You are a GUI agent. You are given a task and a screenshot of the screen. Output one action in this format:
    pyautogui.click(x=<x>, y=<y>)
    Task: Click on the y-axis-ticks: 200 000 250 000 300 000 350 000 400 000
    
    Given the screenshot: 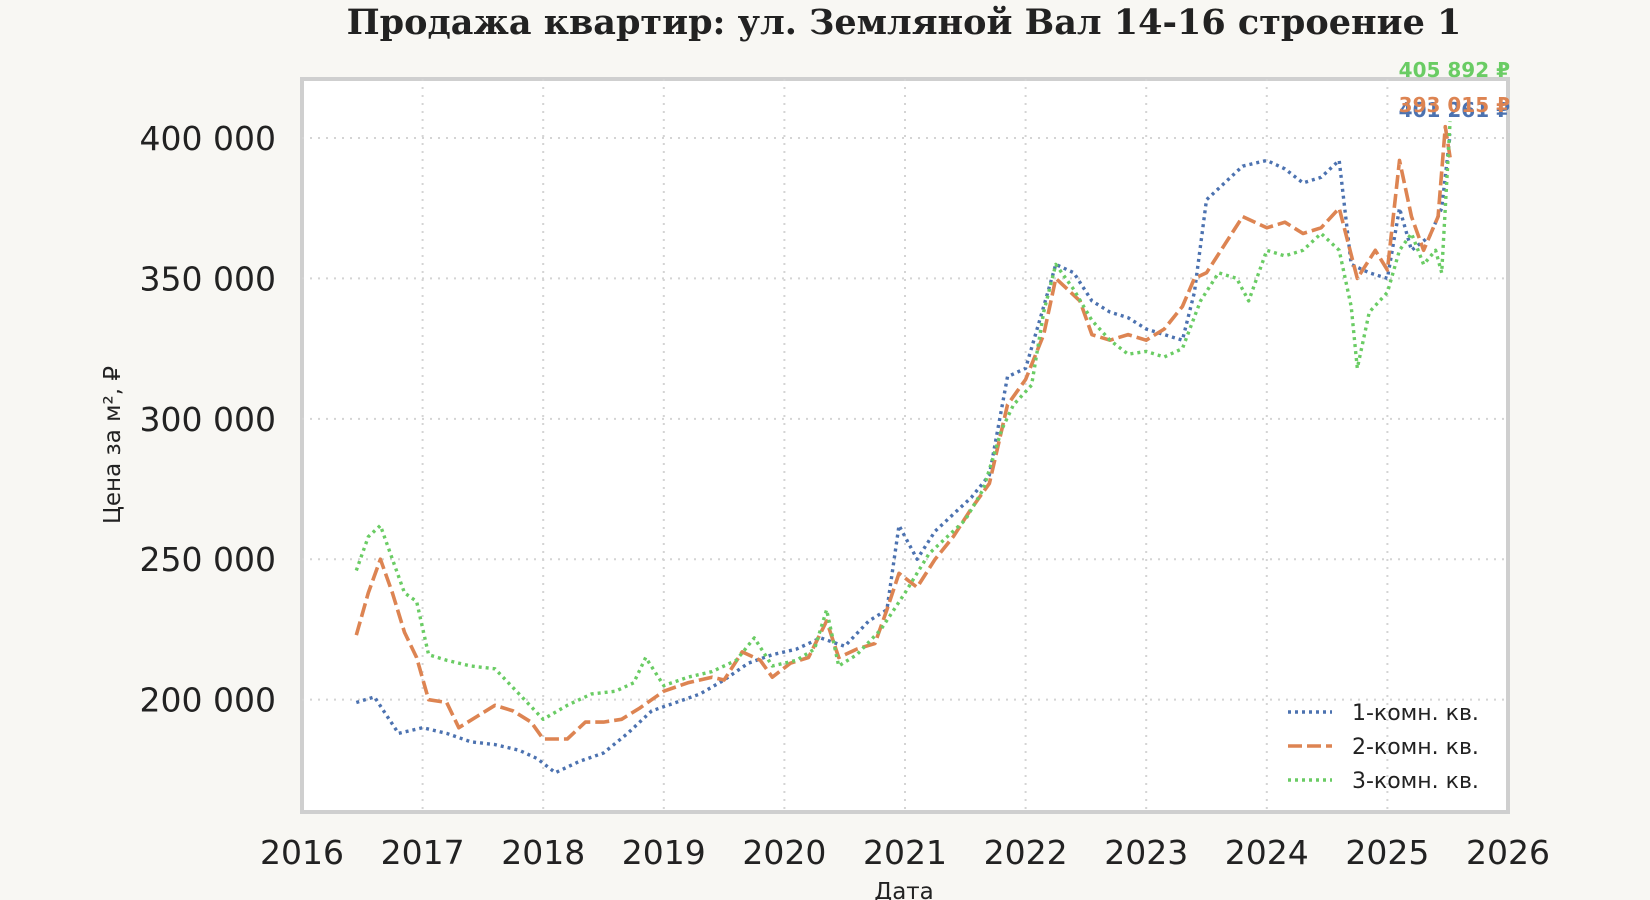 What is the action you would take?
    pyautogui.click(x=208, y=419)
    